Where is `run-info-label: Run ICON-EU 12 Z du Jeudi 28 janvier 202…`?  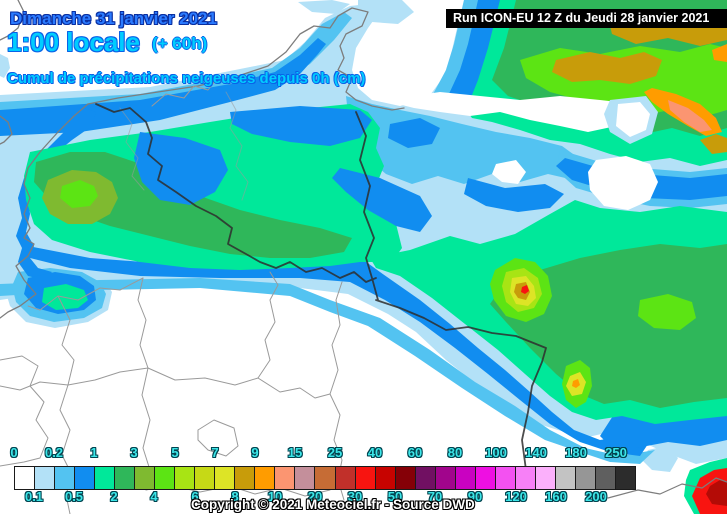 run-info-label: Run ICON-EU 12 Z du Jeudi 28 janvier 202… is located at coordinates (581, 18).